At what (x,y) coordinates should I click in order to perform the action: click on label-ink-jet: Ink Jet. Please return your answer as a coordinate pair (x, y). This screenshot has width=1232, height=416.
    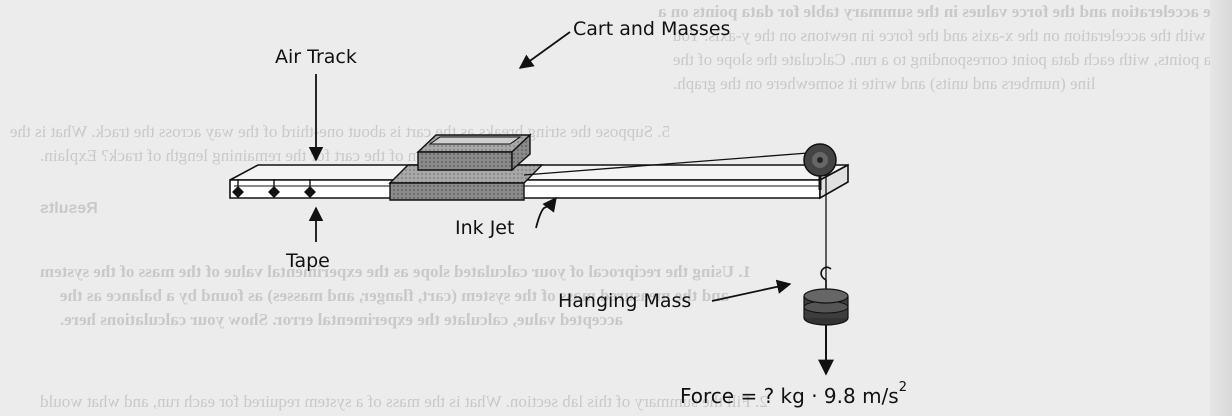
    Looking at the image, I should click on (485, 228).